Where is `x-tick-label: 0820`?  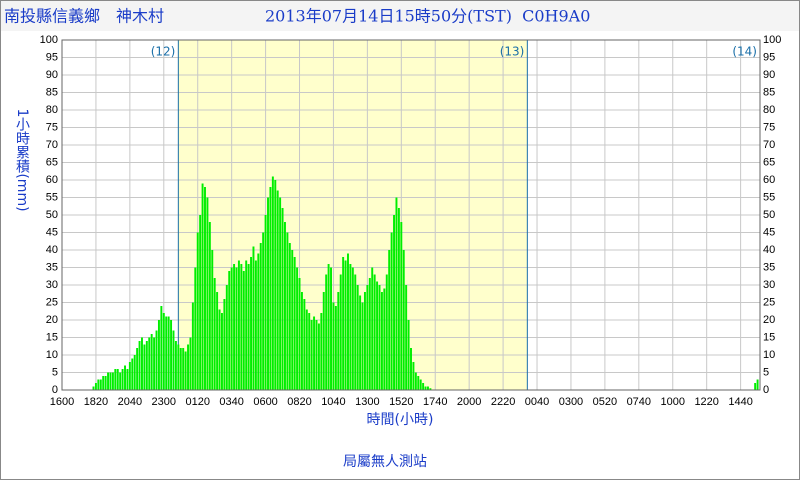 x-tick-label: 0820 is located at coordinates (299, 402).